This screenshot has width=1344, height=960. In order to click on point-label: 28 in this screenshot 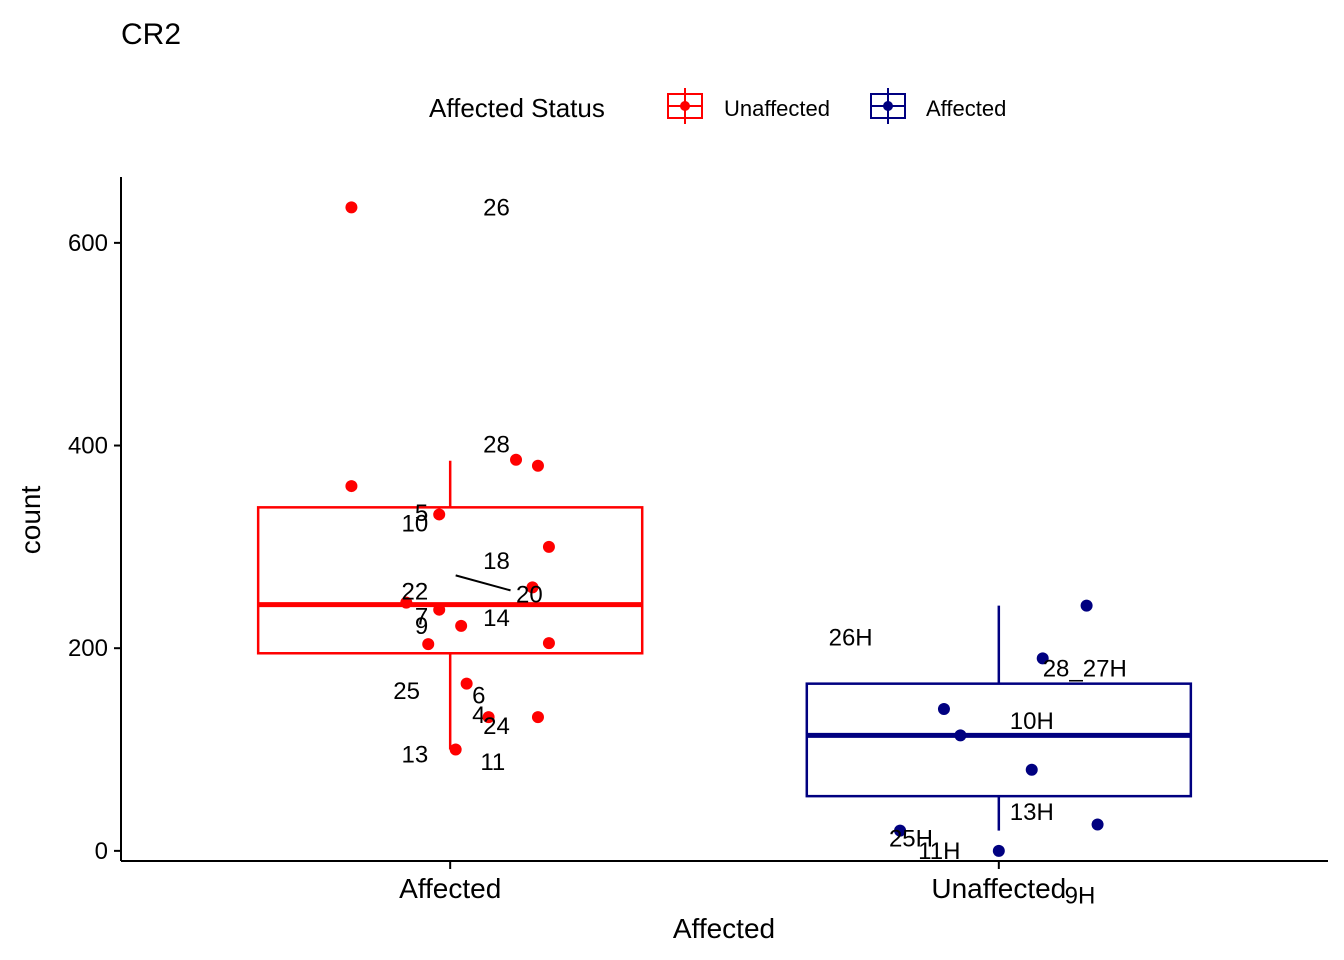, I will do `click(496, 445)`.